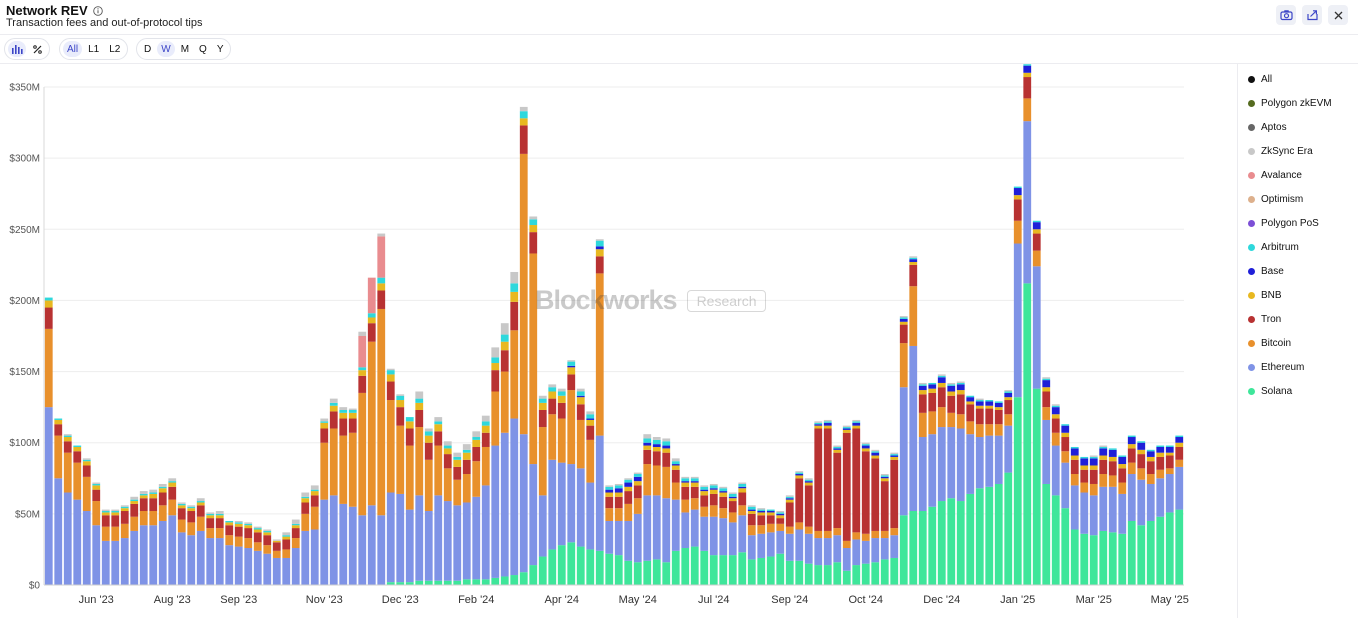 The width and height of the screenshot is (1358, 623). I want to click on interval-option-day: D, so click(148, 49).